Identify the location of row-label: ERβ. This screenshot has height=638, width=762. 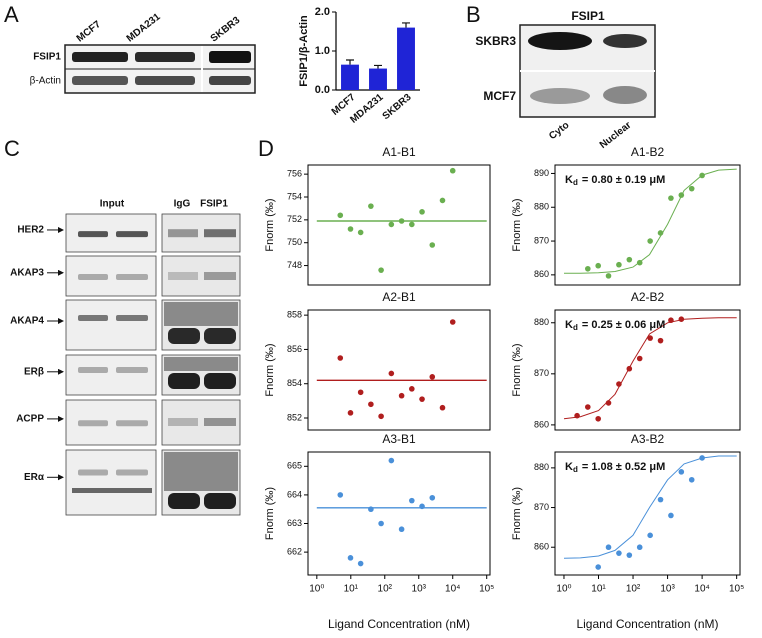
(34, 371).